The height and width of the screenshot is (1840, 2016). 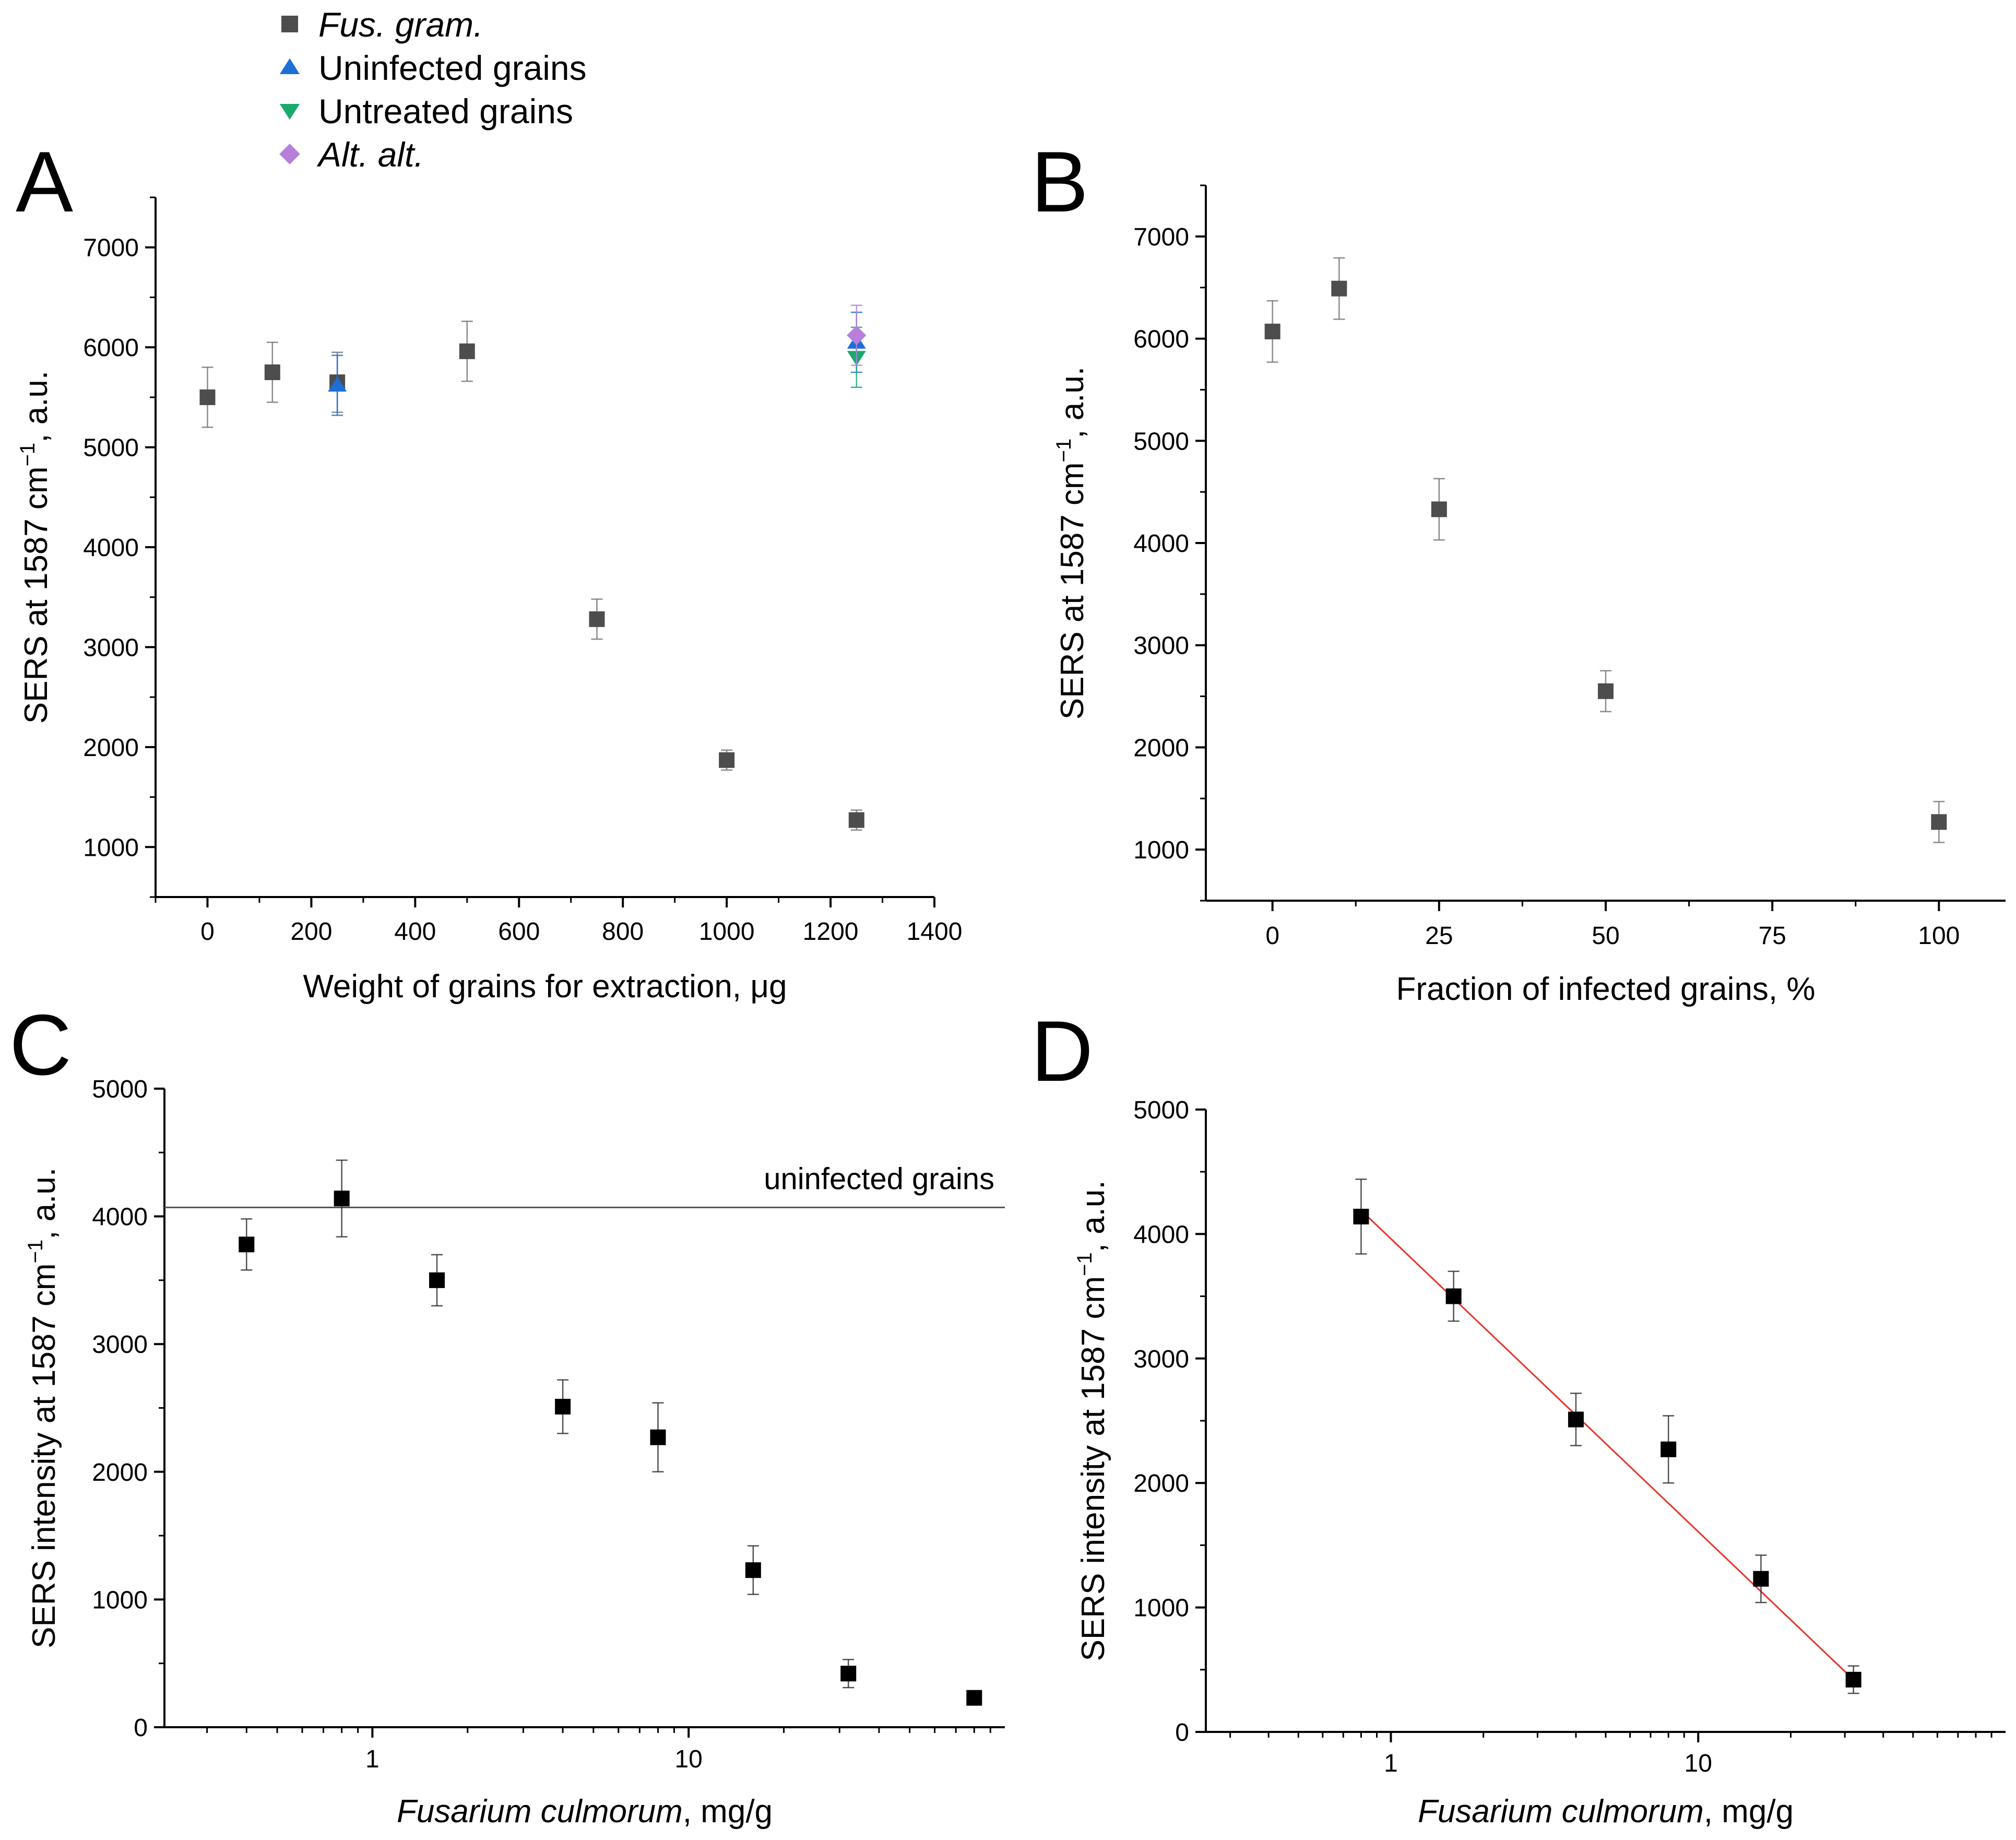 What do you see at coordinates (44, 182) in the screenshot?
I see `panel-label: A` at bounding box center [44, 182].